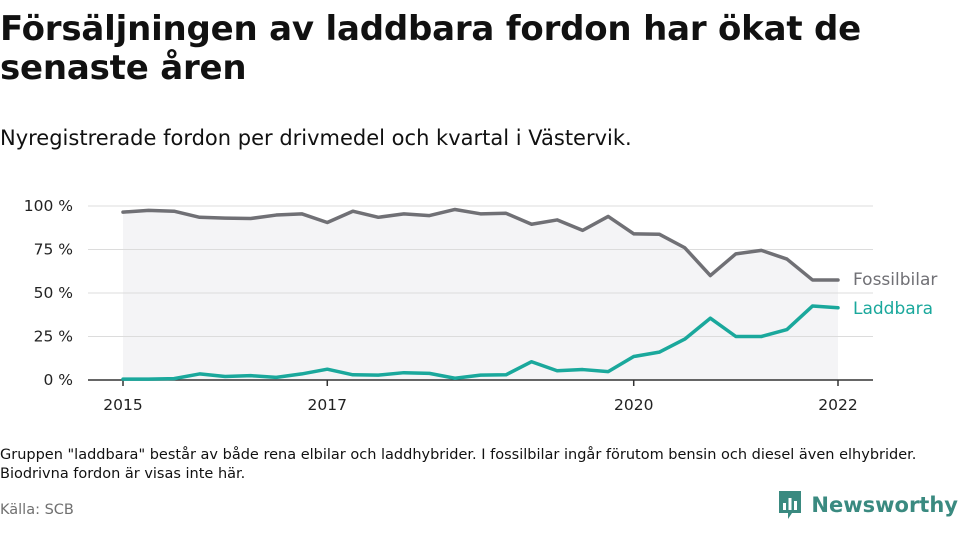 The height and width of the screenshot is (540, 960). What do you see at coordinates (837, 405) in the screenshot?
I see `x-tick-label: 2022` at bounding box center [837, 405].